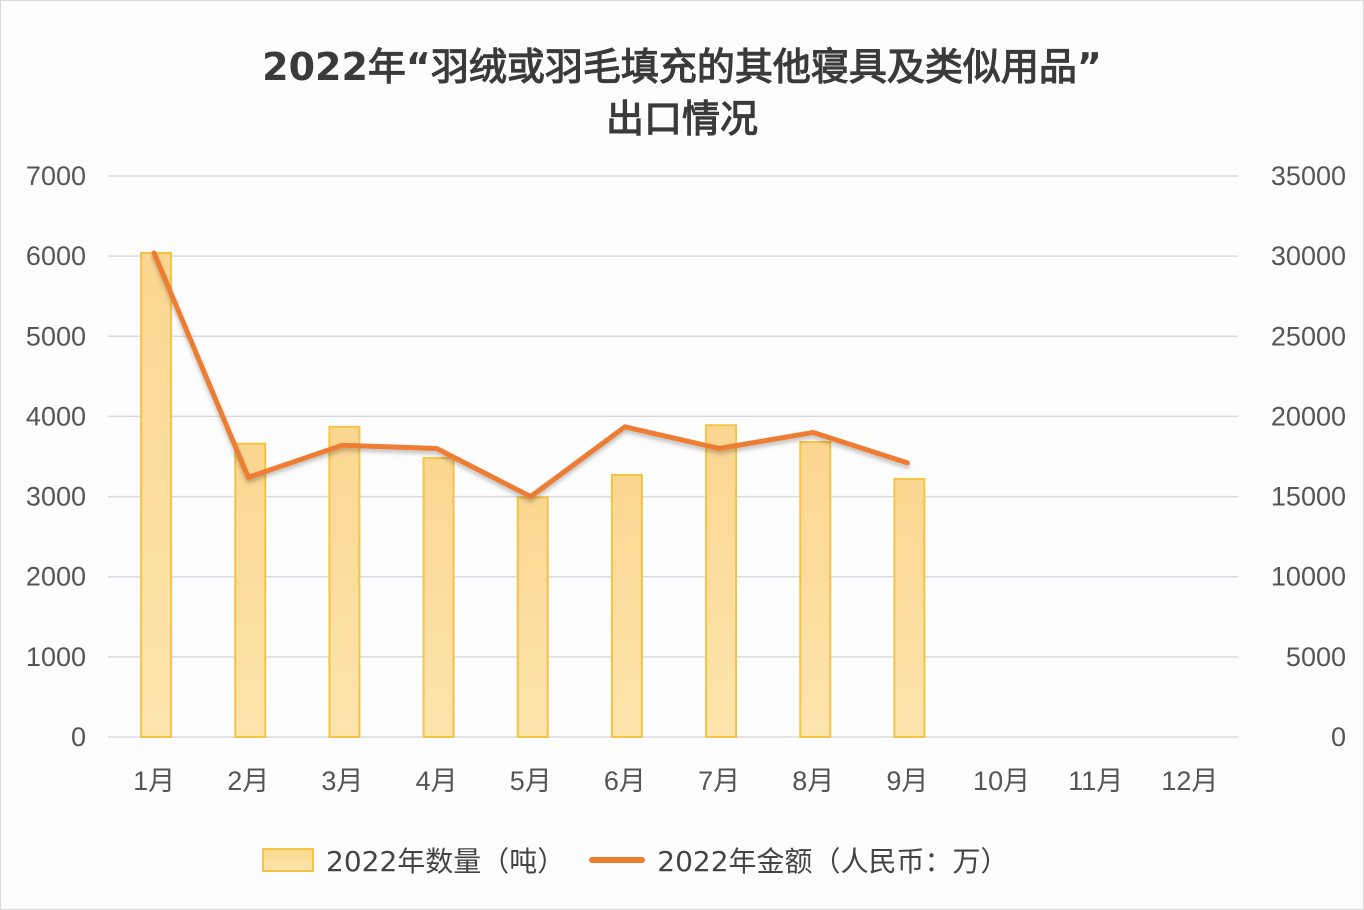 The height and width of the screenshot is (910, 1364). Describe the element at coordinates (1308, 416) in the screenshot. I see `y-right-tick: 20000` at that location.